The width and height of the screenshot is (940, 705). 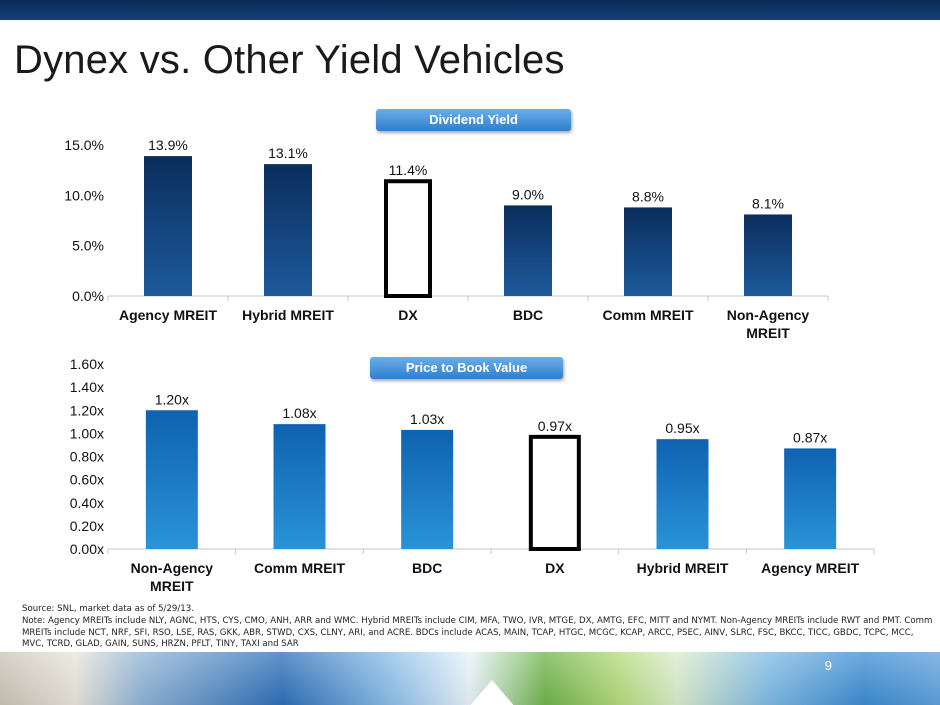 What do you see at coordinates (648, 196) in the screenshot?
I see `data-label-comm-mreit: 8.8%` at bounding box center [648, 196].